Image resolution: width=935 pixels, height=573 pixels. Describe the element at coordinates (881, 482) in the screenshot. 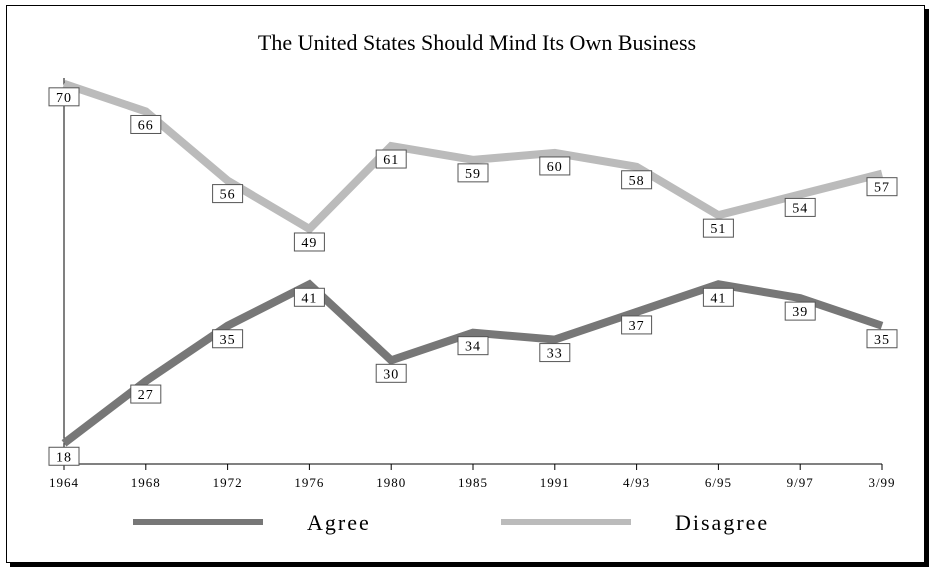

I see `x-tick-label: 3/99` at that location.